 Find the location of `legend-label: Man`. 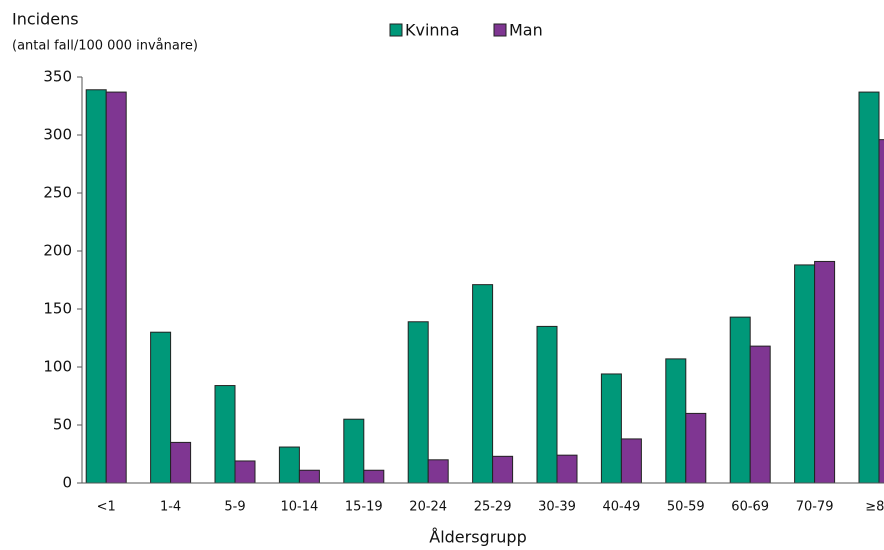

legend-label: Man is located at coordinates (526, 30).